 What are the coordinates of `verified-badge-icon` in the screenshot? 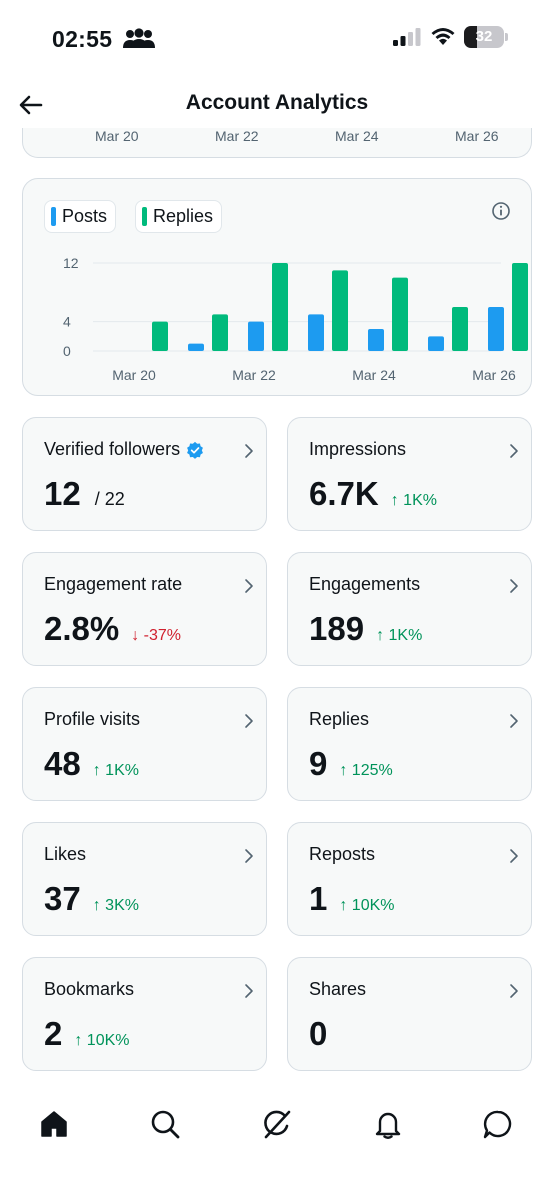 It's located at (195, 450).